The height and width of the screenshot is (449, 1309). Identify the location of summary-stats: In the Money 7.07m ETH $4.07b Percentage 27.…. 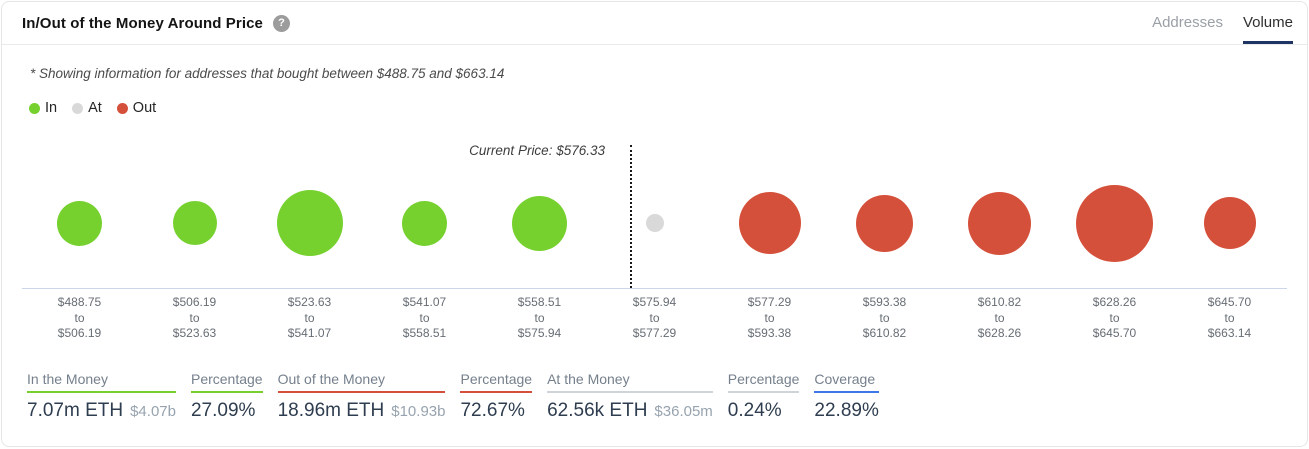
(657, 396).